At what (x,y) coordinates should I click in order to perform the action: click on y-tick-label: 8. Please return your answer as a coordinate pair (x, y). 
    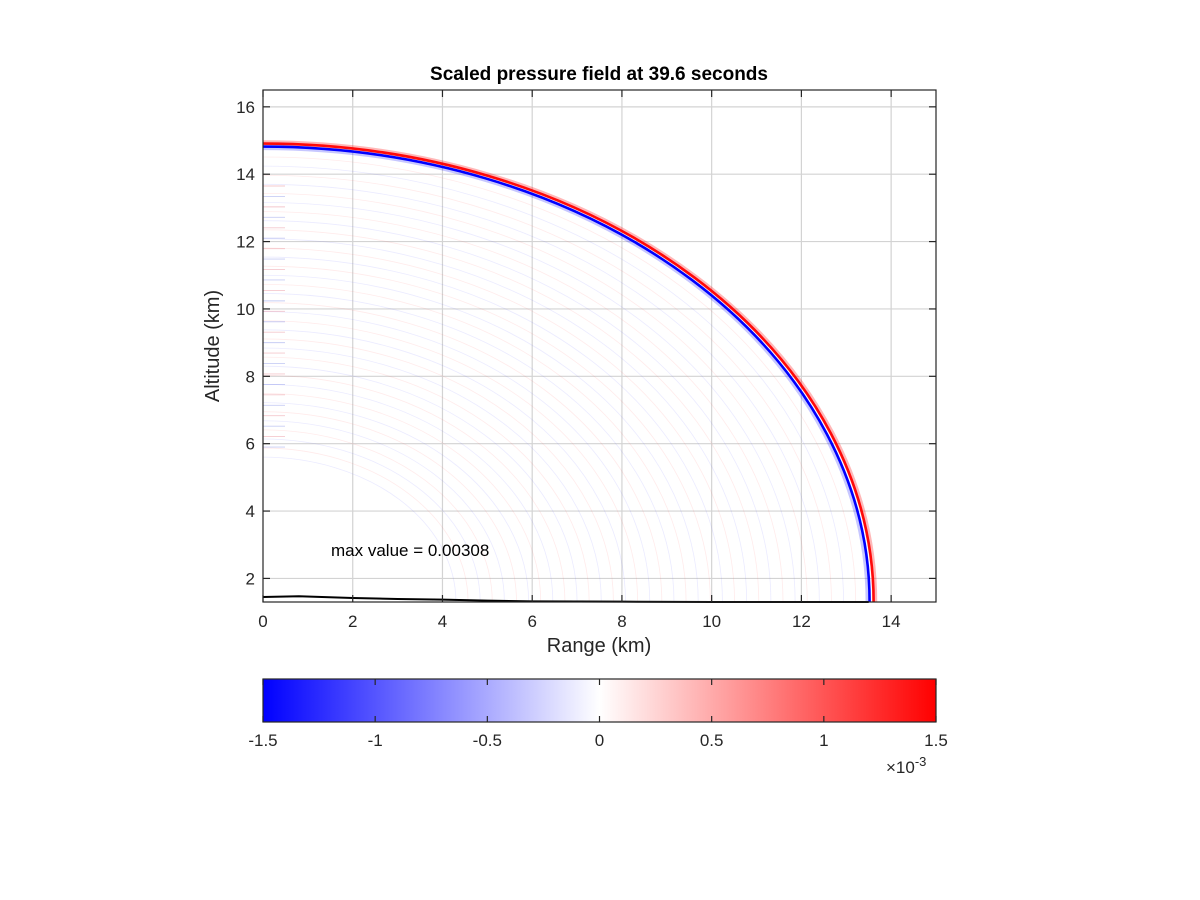
    Looking at the image, I should click on (250, 376).